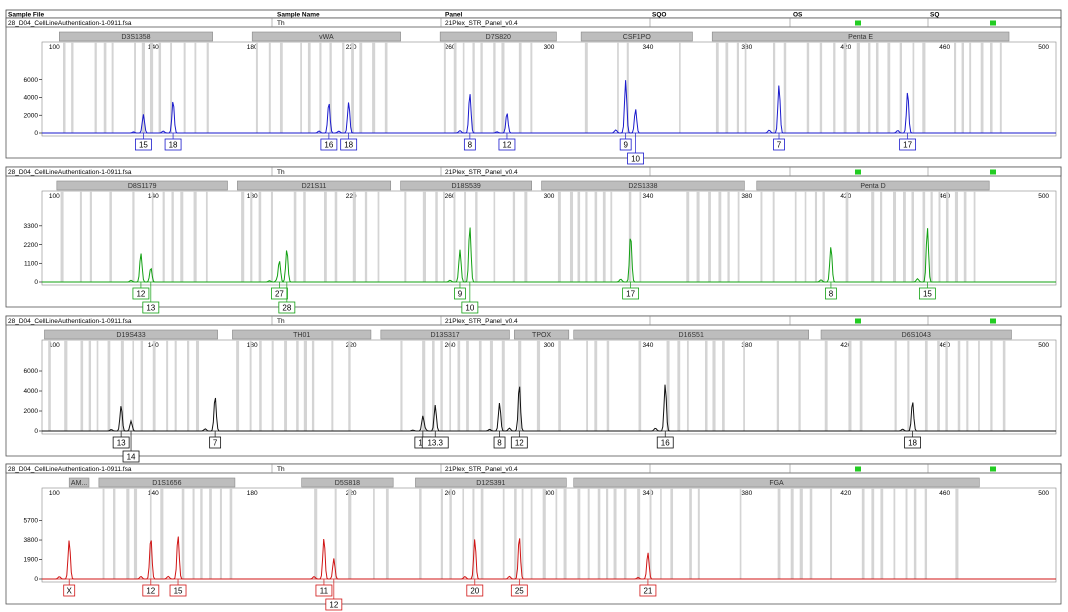 The image size is (1068, 612). I want to click on header-panel: Panel, so click(454, 15).